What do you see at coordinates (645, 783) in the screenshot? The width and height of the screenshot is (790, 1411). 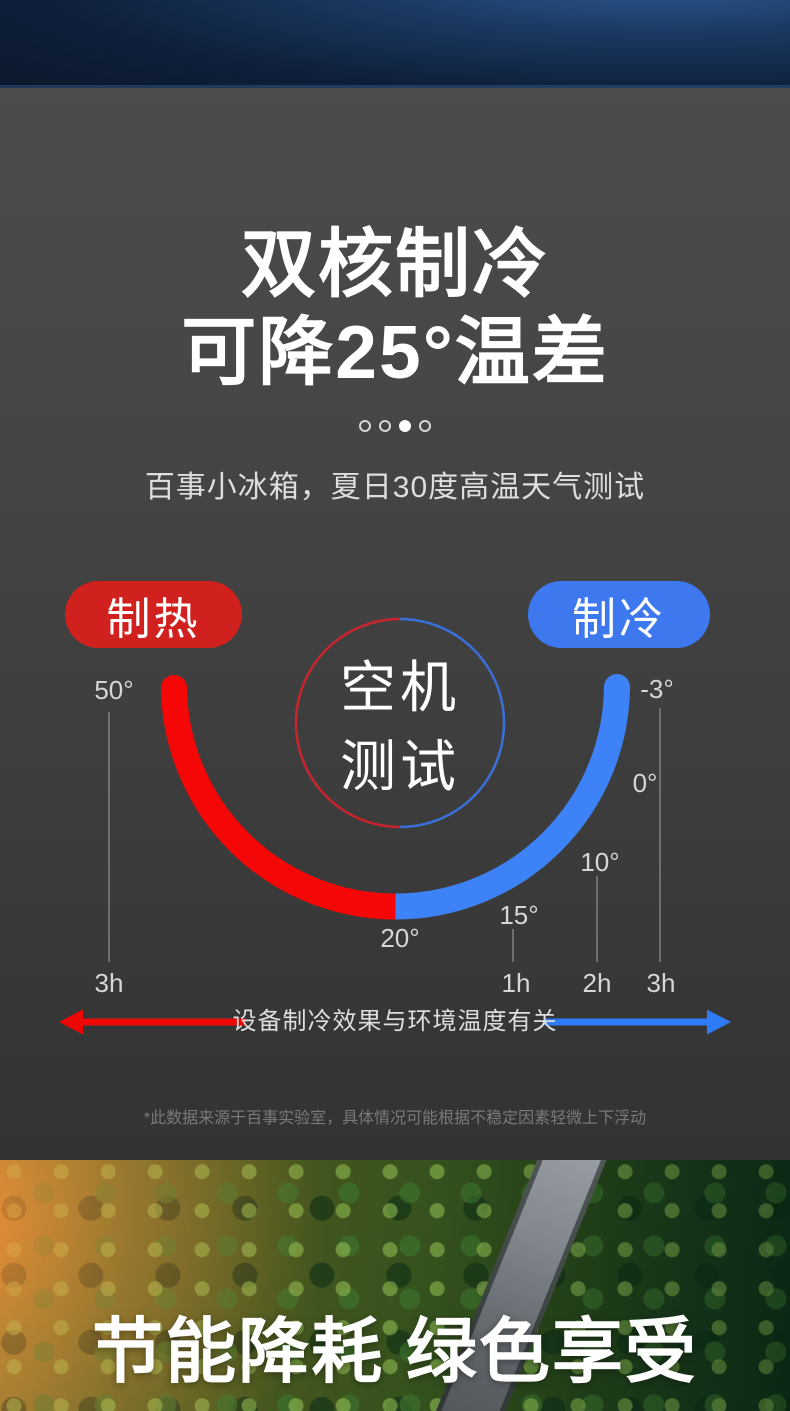 I see `temp-label-0: 0°` at bounding box center [645, 783].